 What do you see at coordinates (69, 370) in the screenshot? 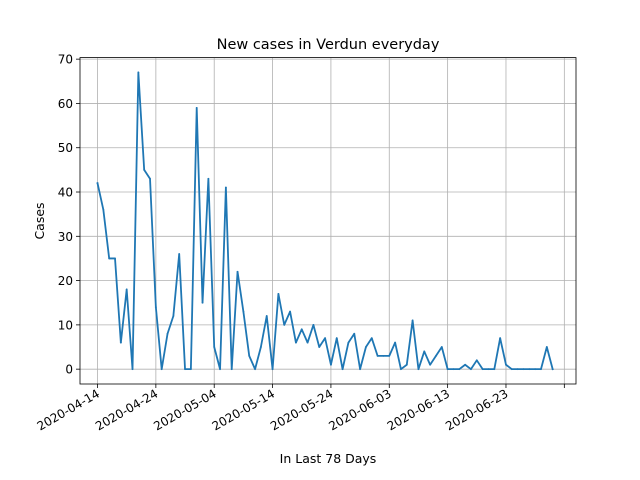
I see `y-tick-label: 0` at bounding box center [69, 370].